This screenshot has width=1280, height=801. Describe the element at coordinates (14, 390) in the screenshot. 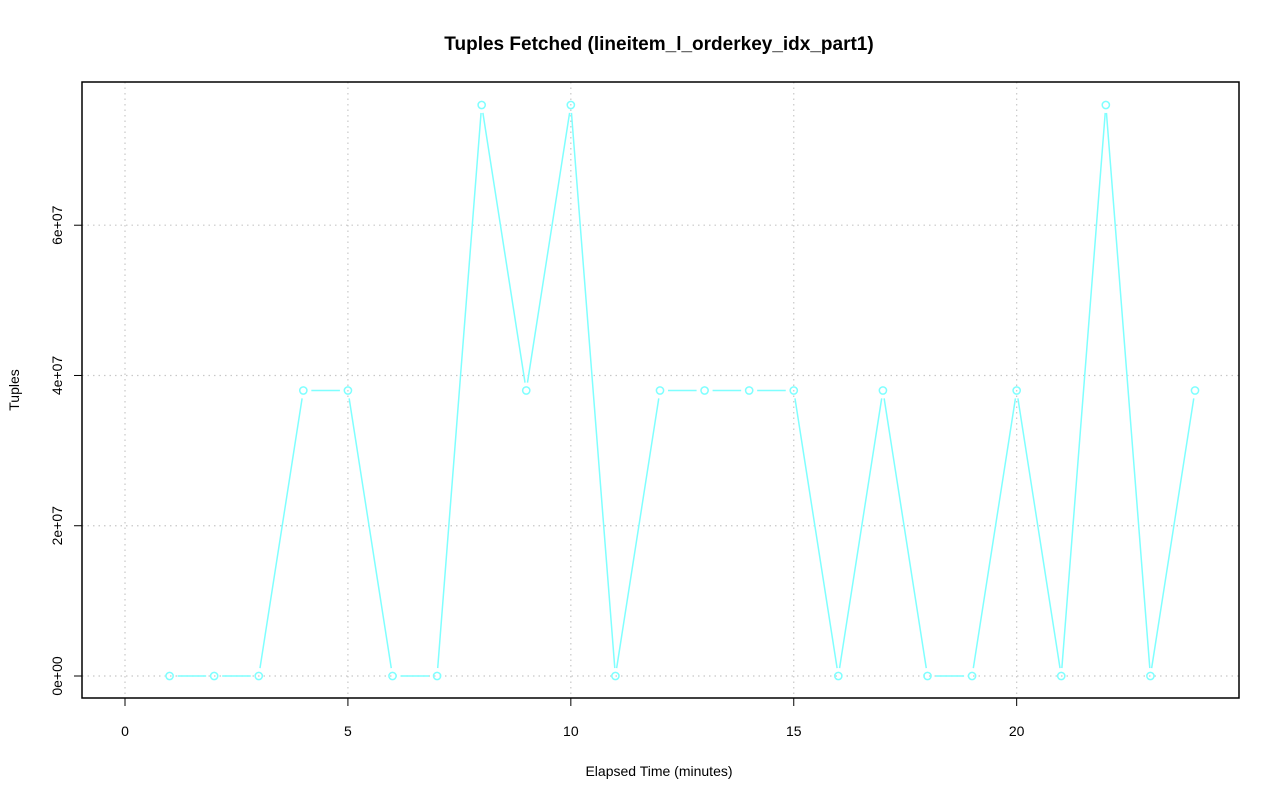

I see `y-axis-label: Tuples` at that location.